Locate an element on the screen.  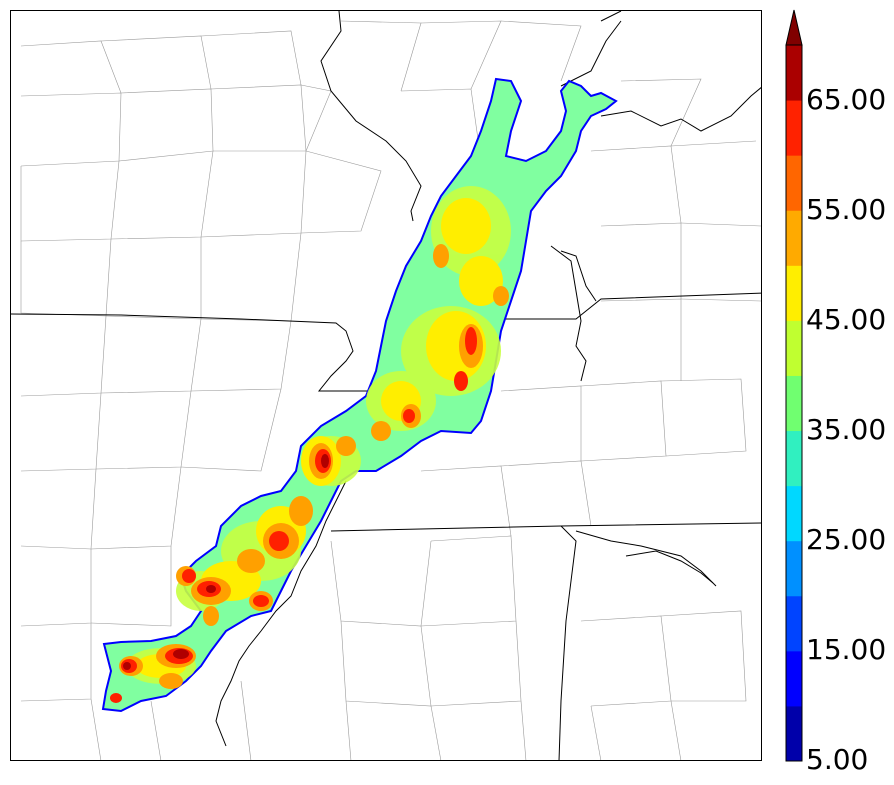
colorbar-label-5: 5.00 is located at coordinates (837, 759).